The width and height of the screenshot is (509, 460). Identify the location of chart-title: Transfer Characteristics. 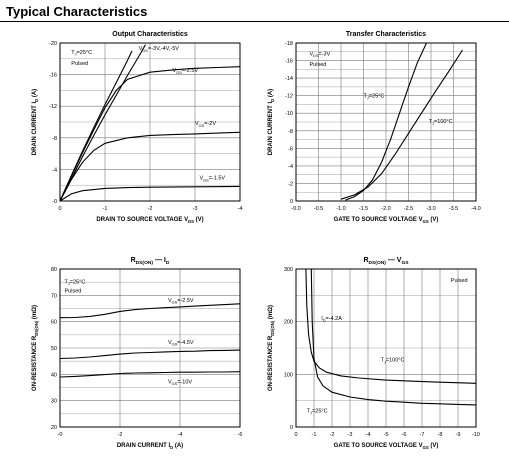
(386, 34).